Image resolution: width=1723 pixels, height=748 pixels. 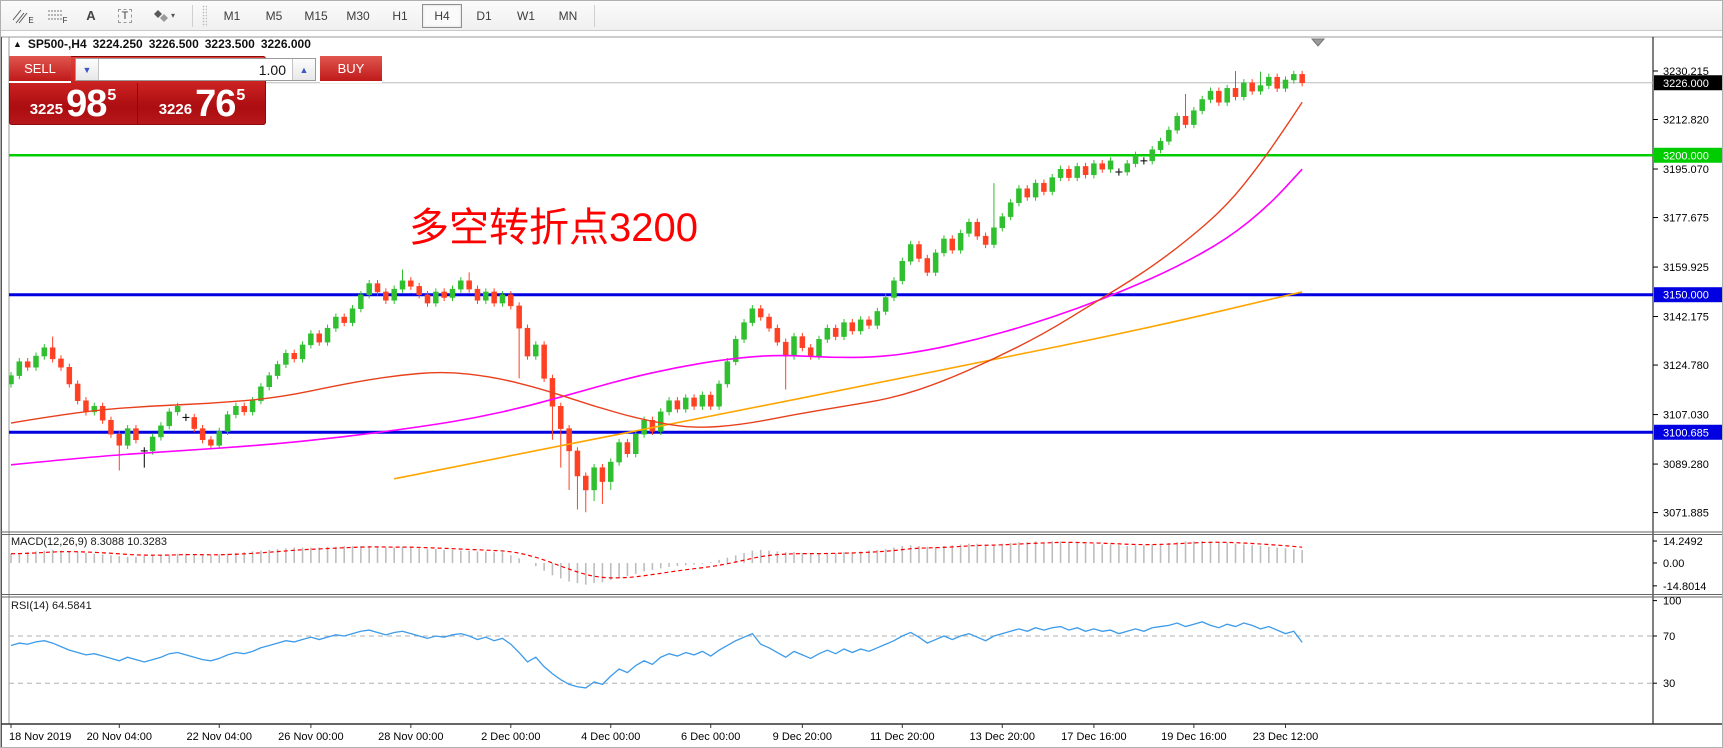 I want to click on ask-price-big: 76, so click(x=215, y=104).